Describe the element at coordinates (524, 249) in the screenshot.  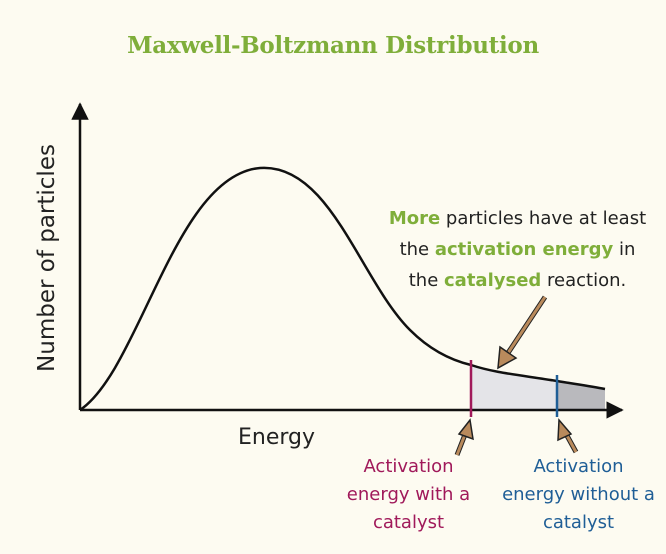
I see `annotation-highlight-activation-energy: activation energy` at that location.